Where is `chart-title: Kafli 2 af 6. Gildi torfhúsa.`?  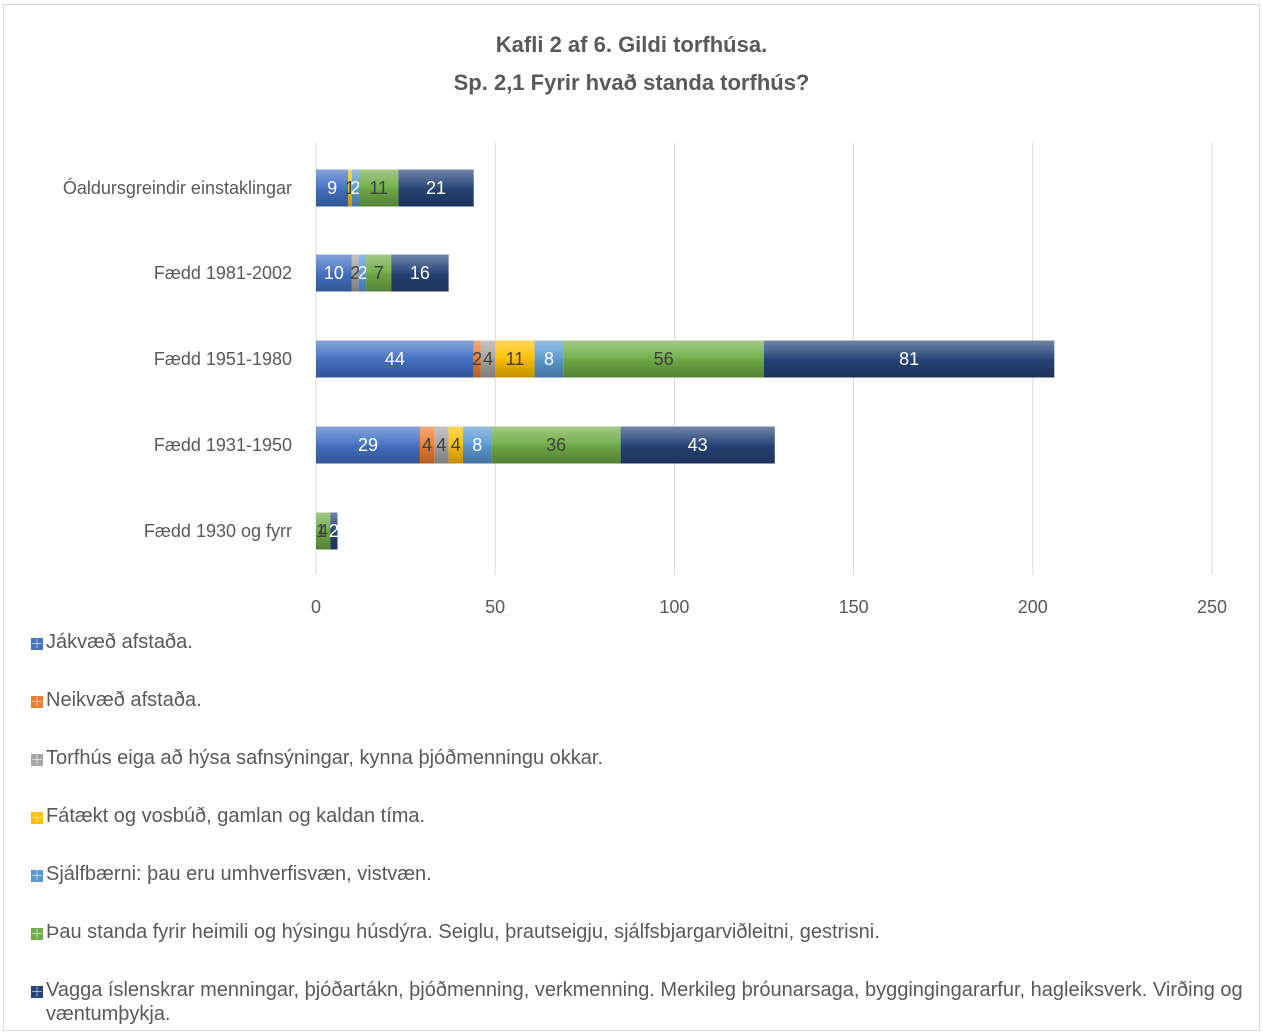 chart-title: Kafli 2 af 6. Gildi torfhúsa. is located at coordinates (631, 44).